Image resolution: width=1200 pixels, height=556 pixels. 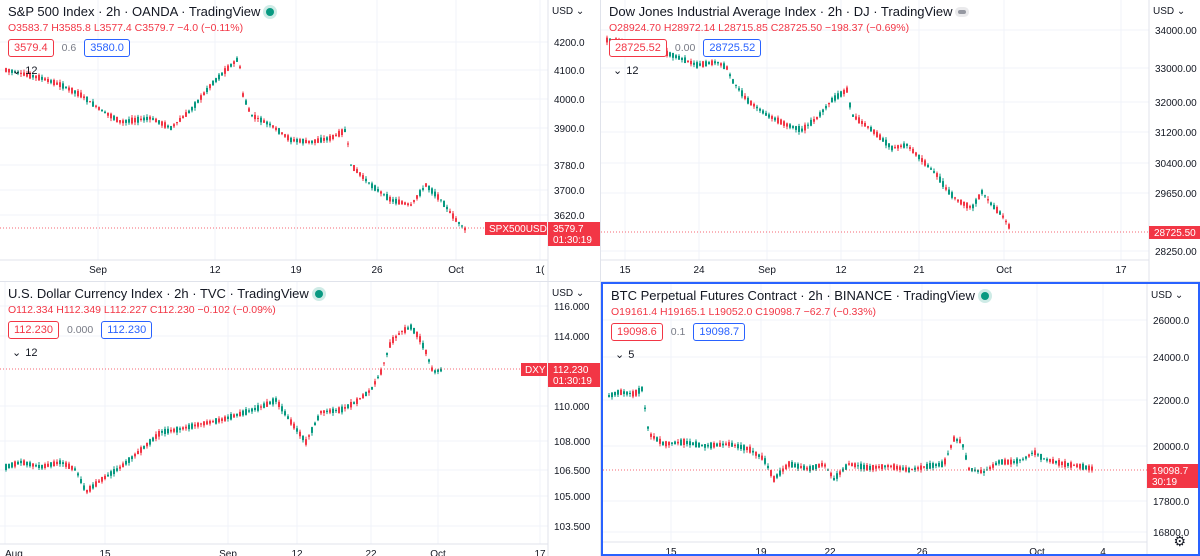 What do you see at coordinates (31, 48) in the screenshot?
I see `spx-sell-button: 3579.4` at bounding box center [31, 48].